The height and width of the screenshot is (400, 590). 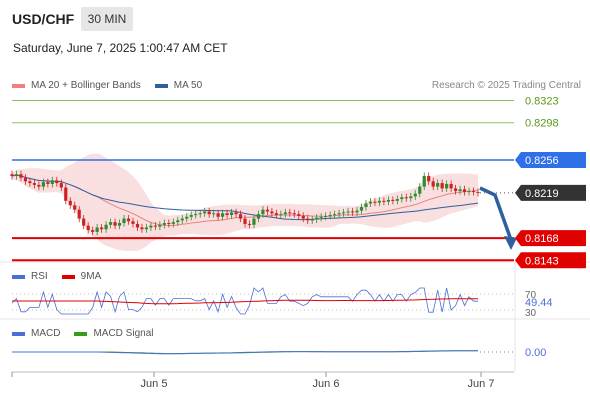 I want to click on legend-item-ma20: MA 20 + Bollinger Bands, so click(x=76, y=85).